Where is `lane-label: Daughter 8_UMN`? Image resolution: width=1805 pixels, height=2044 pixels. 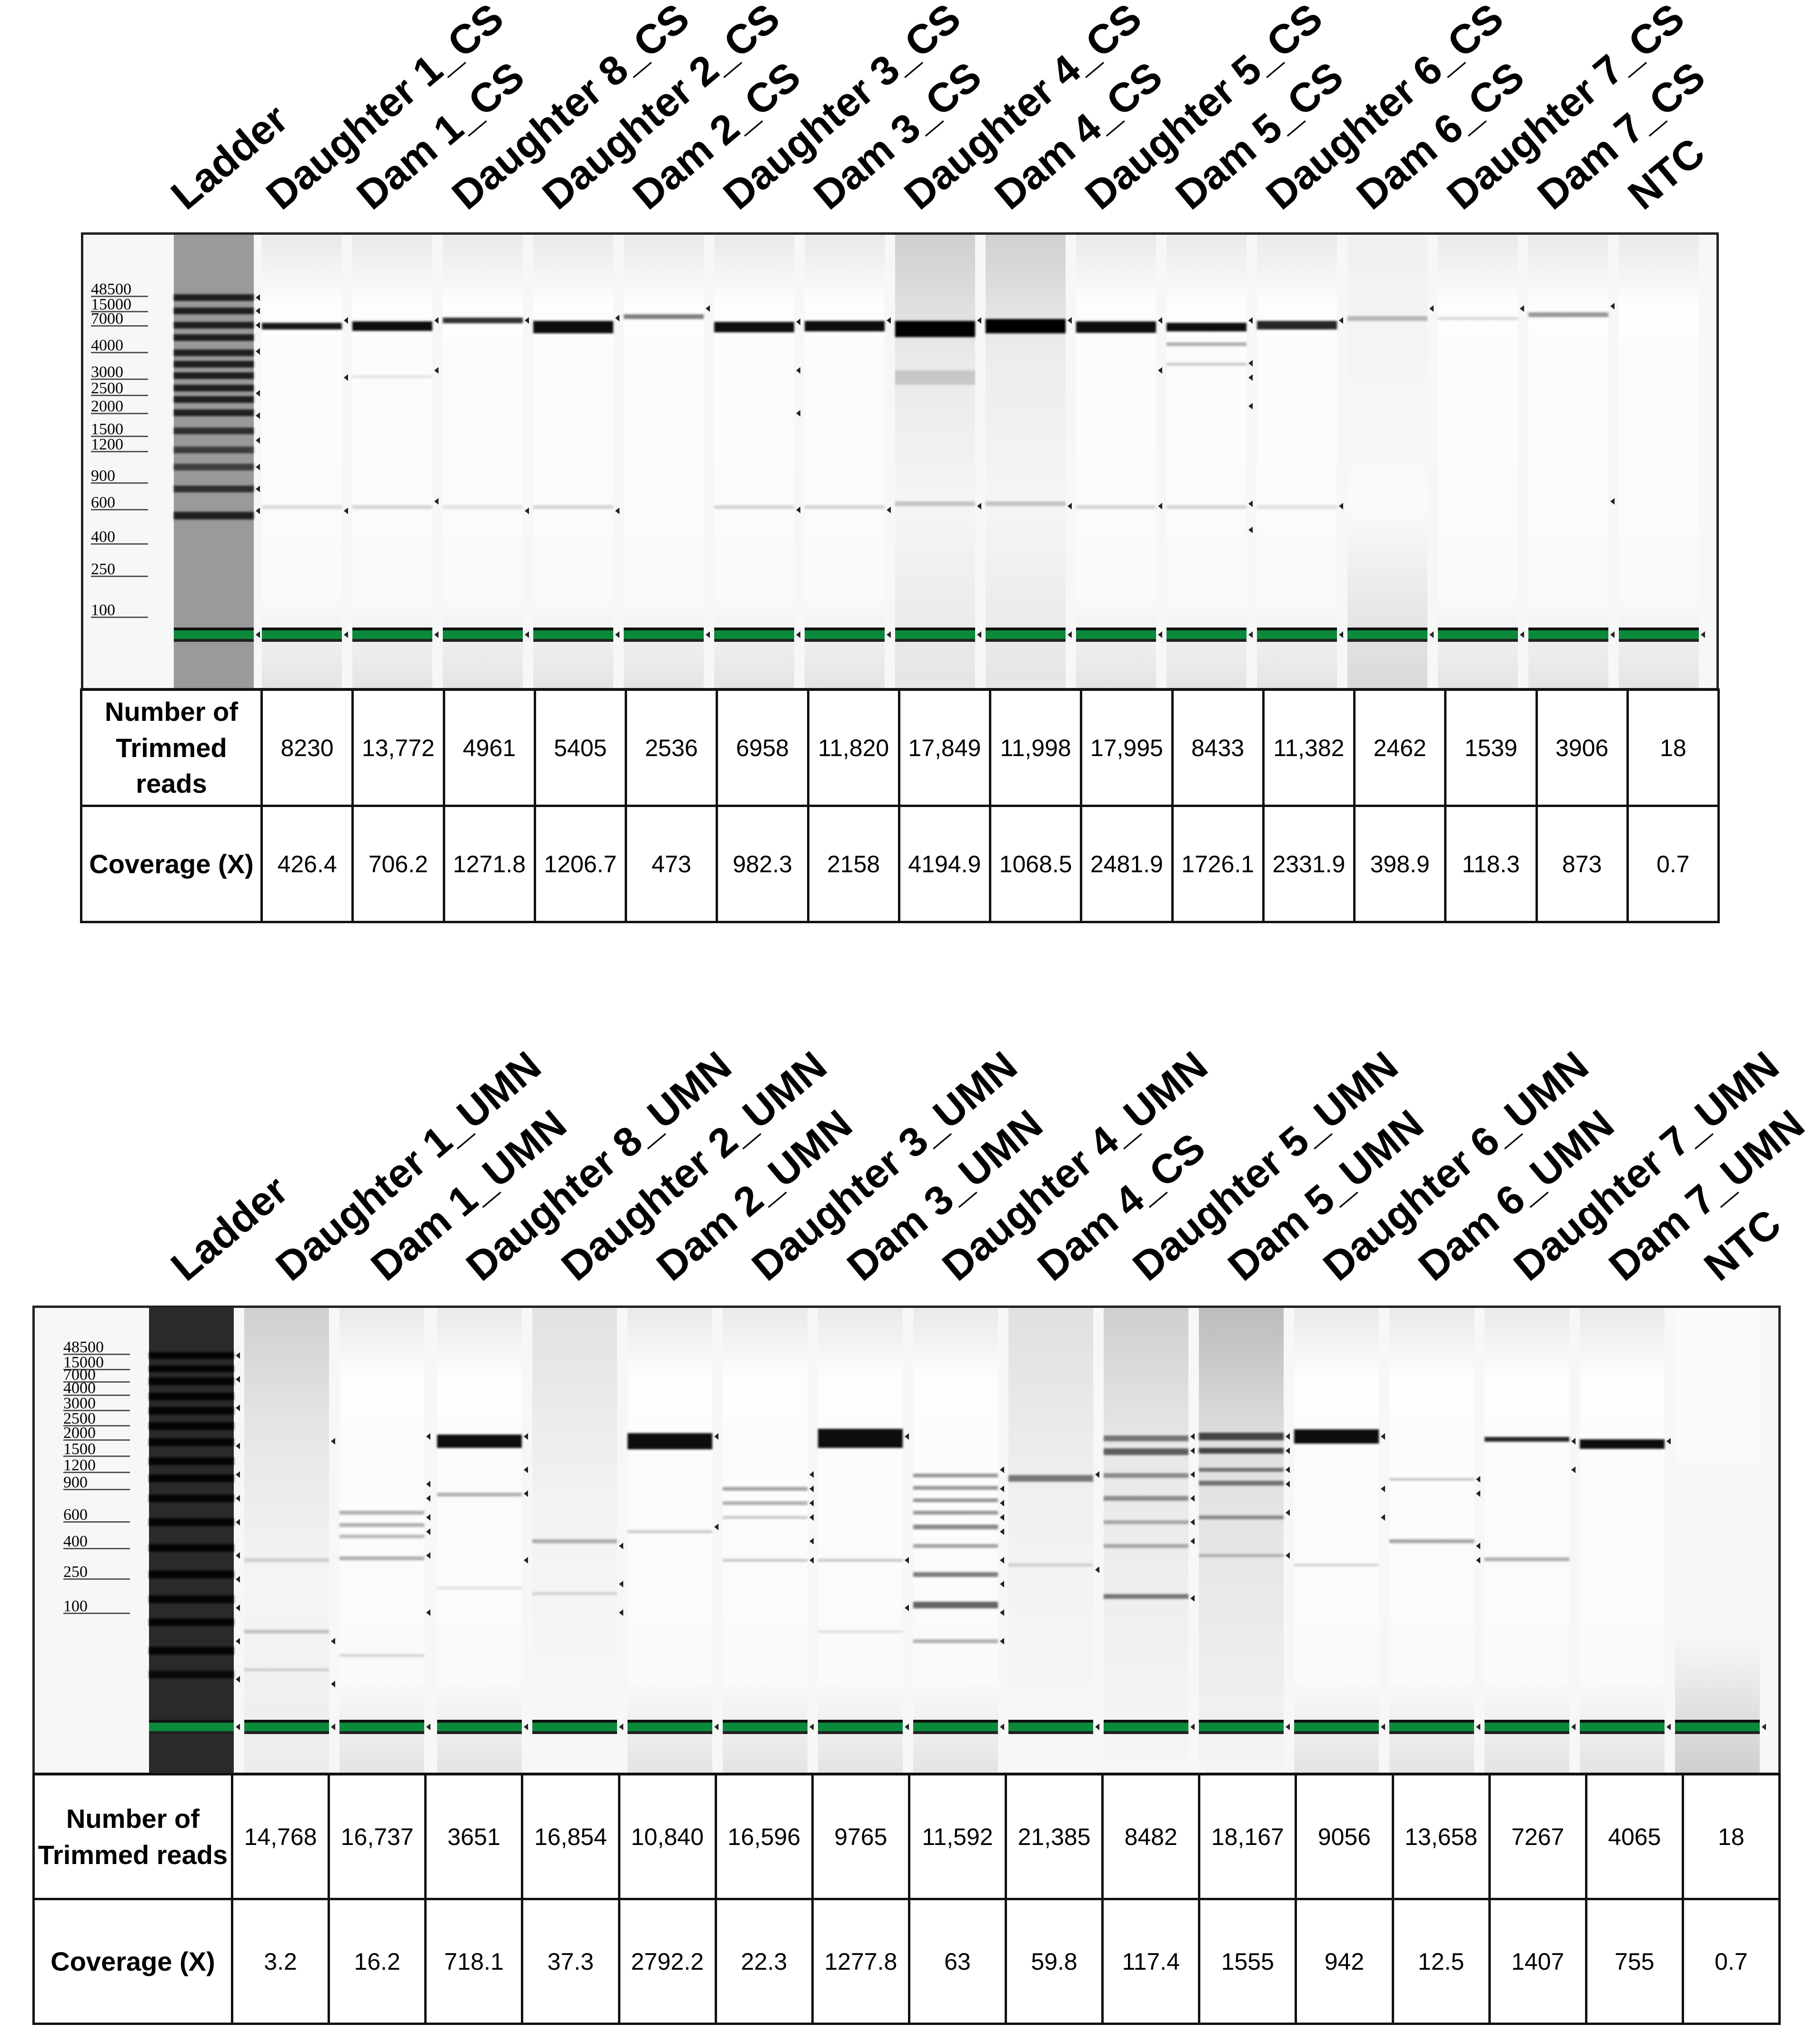
lane-label: Daughter 8_UMN is located at coordinates (599, 1166).